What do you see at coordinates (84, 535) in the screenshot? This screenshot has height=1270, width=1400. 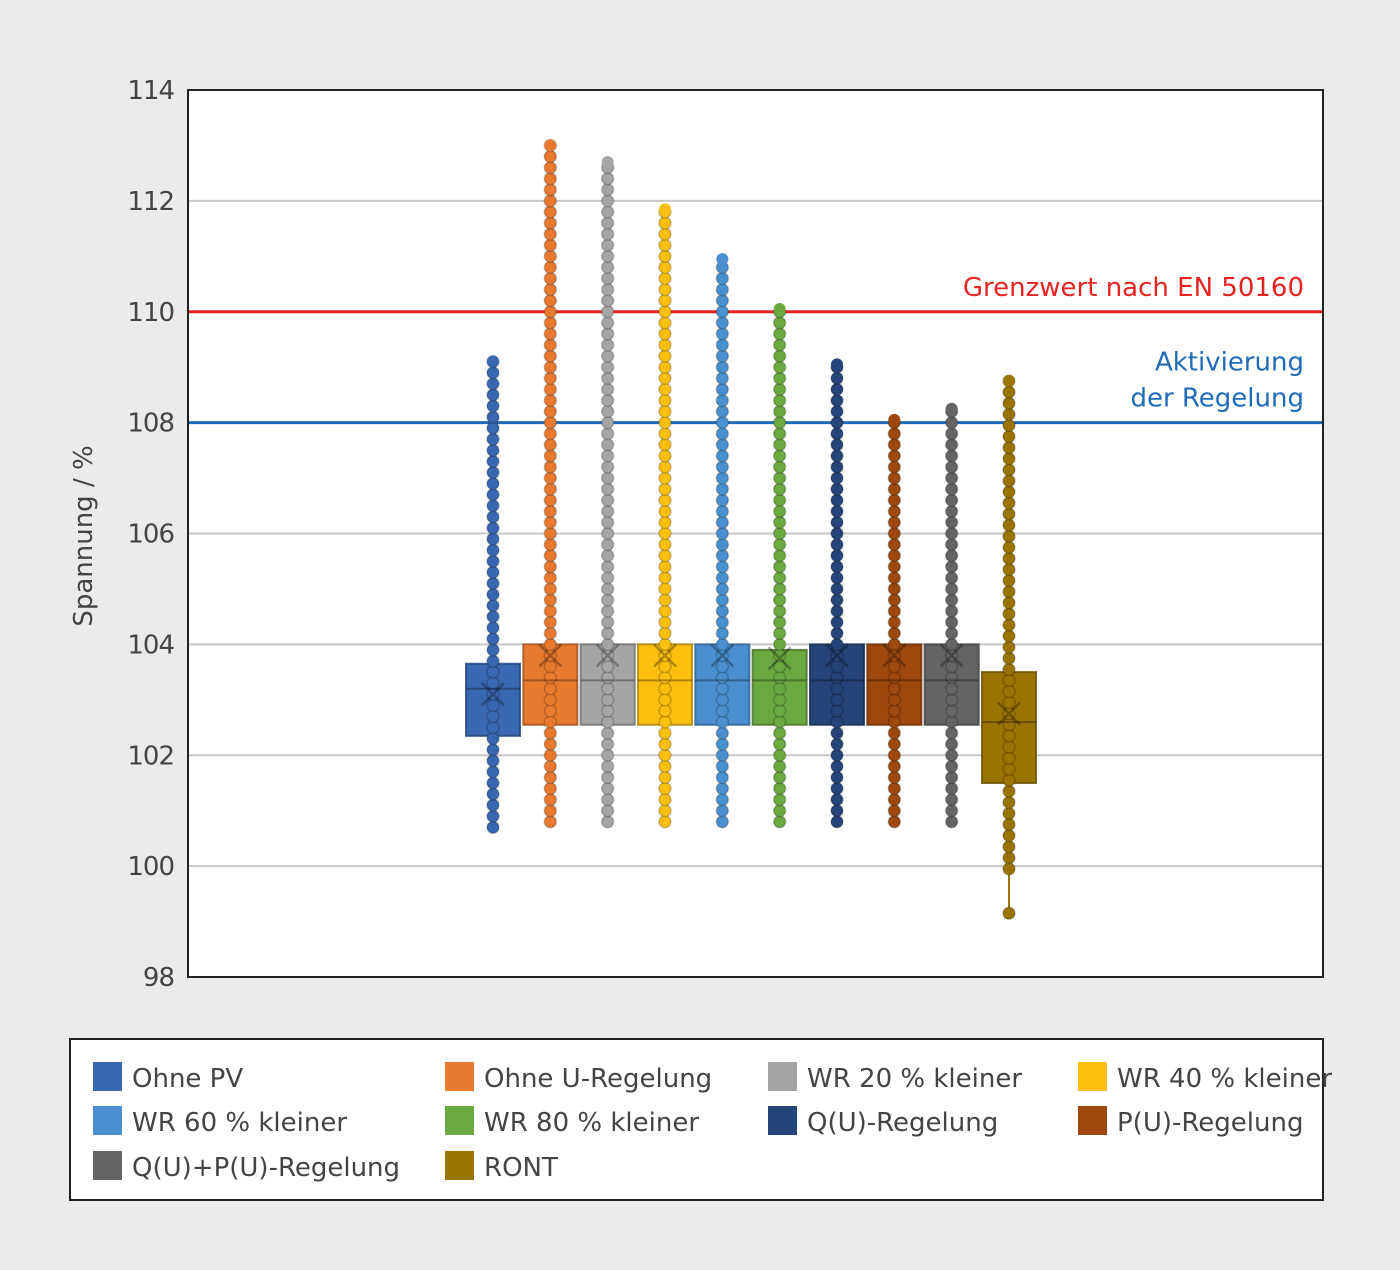 I see `y-axis-label: Spannung / %` at bounding box center [84, 535].